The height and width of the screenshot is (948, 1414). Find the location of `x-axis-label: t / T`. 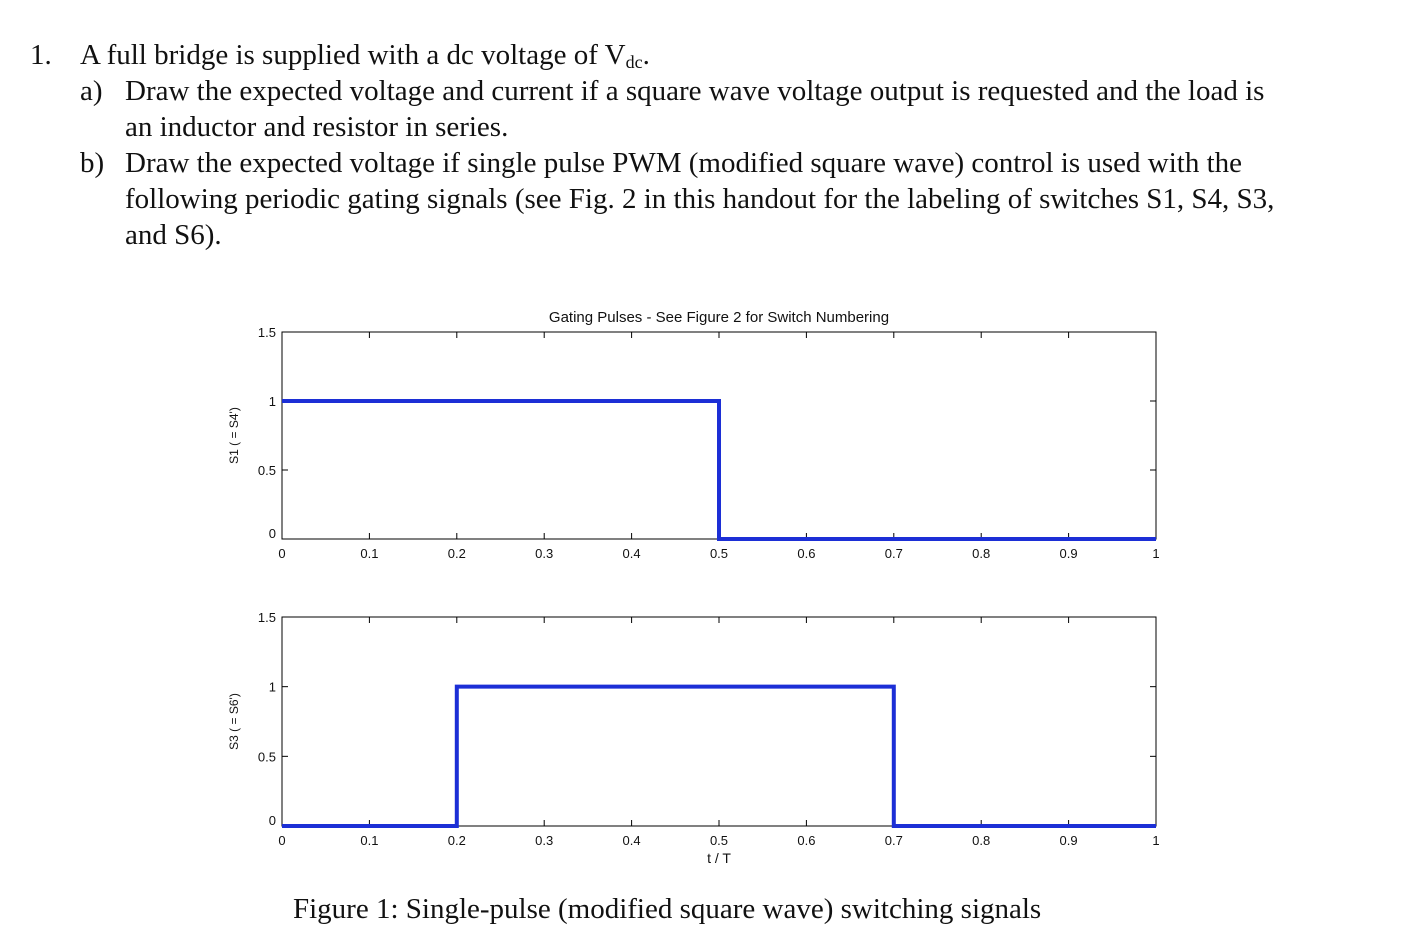

x-axis-label: t / T is located at coordinates (719, 858).